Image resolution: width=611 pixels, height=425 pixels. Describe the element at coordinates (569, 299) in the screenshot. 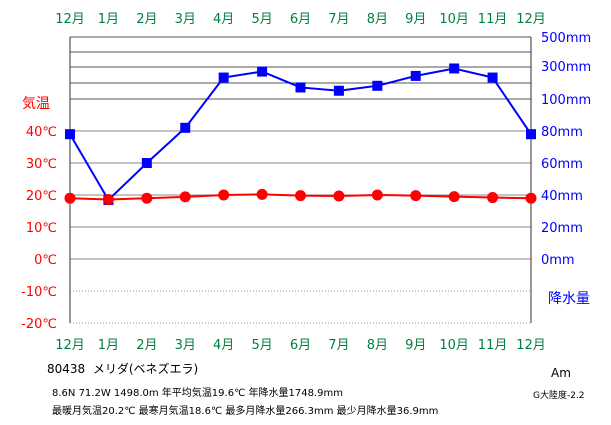

I see `precipitation-axis-title: 降水量` at that location.